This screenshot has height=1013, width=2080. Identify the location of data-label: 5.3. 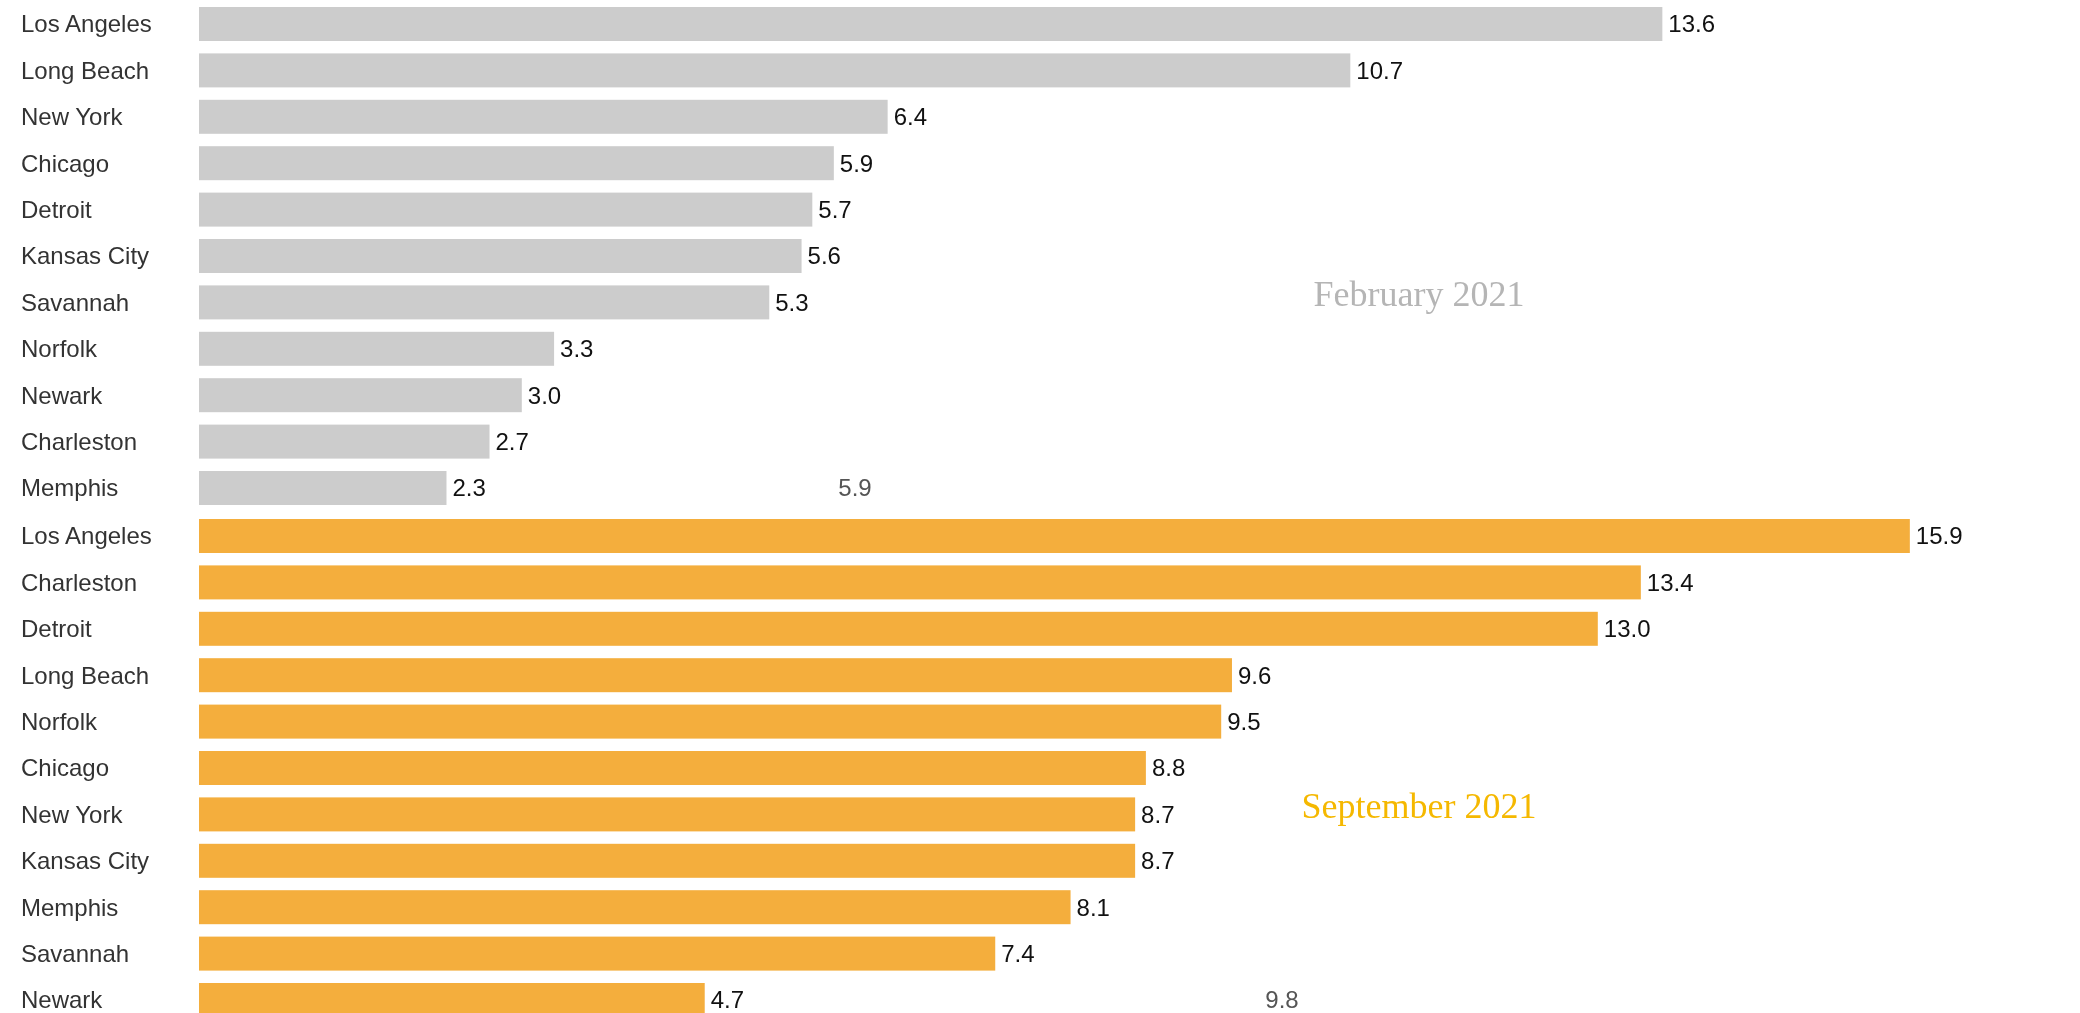
(792, 302).